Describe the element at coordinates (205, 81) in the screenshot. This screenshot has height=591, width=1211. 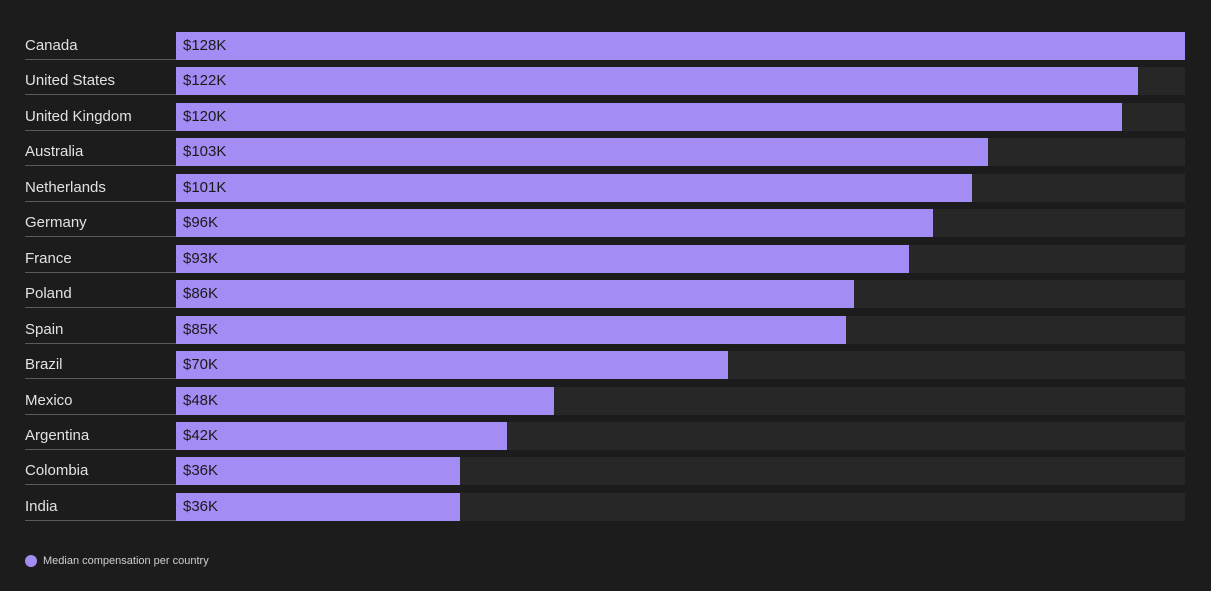
I see `data-label: $122K` at that location.